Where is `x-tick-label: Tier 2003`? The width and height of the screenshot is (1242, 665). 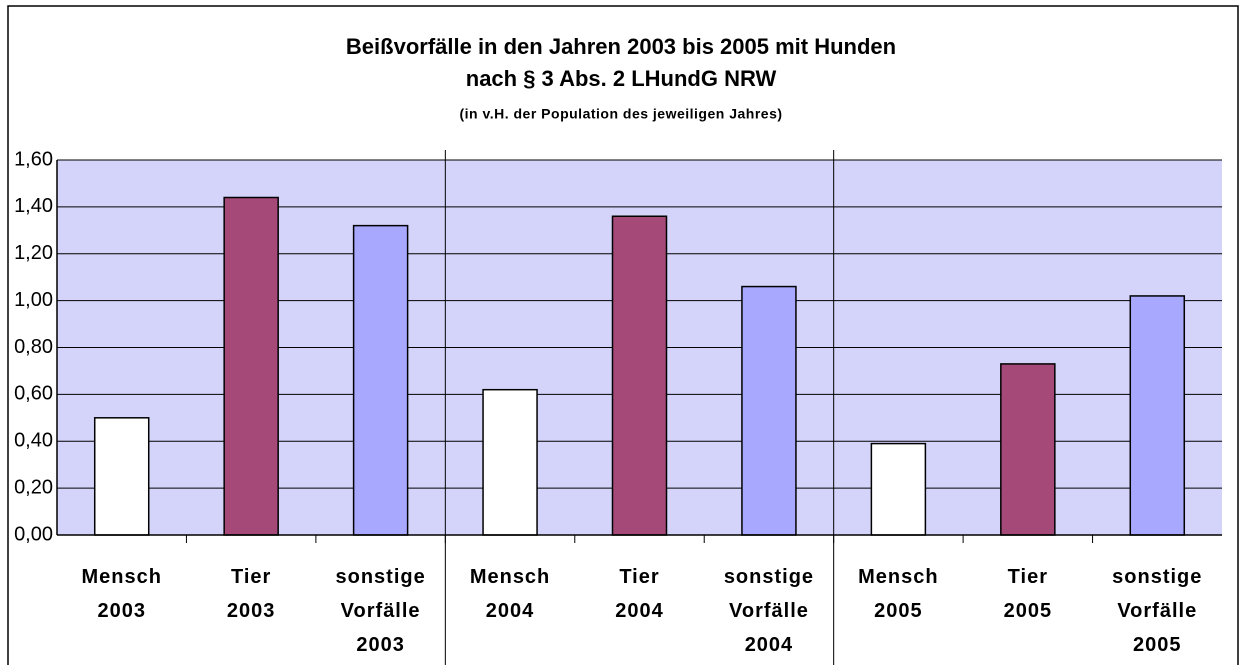 x-tick-label: Tier 2003 is located at coordinates (251, 594).